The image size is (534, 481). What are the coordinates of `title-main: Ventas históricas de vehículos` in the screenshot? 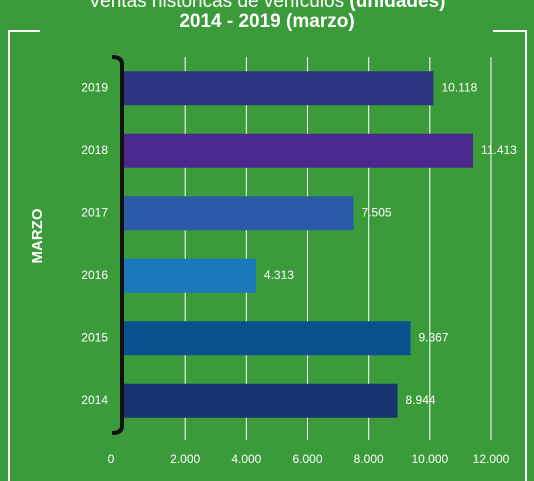 It's located at (217, 6).